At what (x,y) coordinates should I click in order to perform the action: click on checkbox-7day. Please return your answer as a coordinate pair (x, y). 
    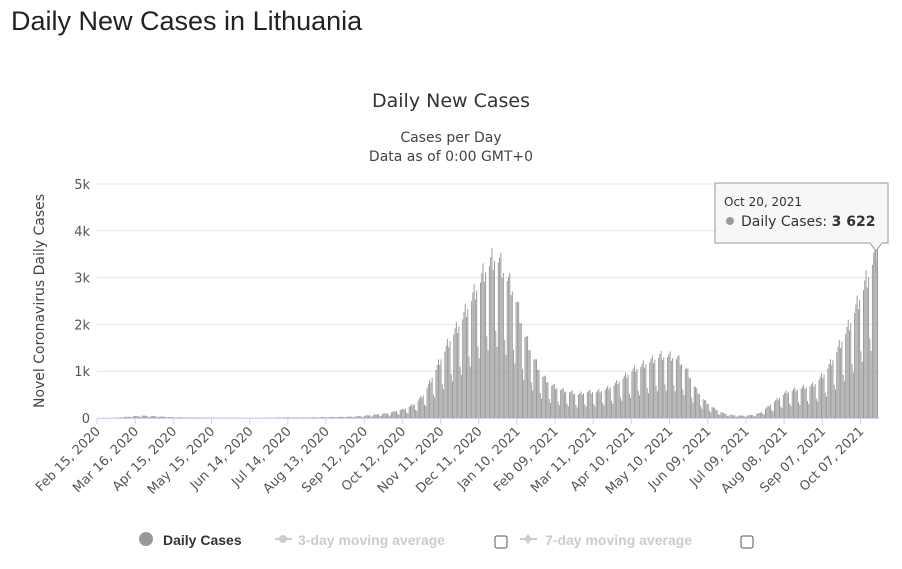
    Looking at the image, I should click on (747, 542).